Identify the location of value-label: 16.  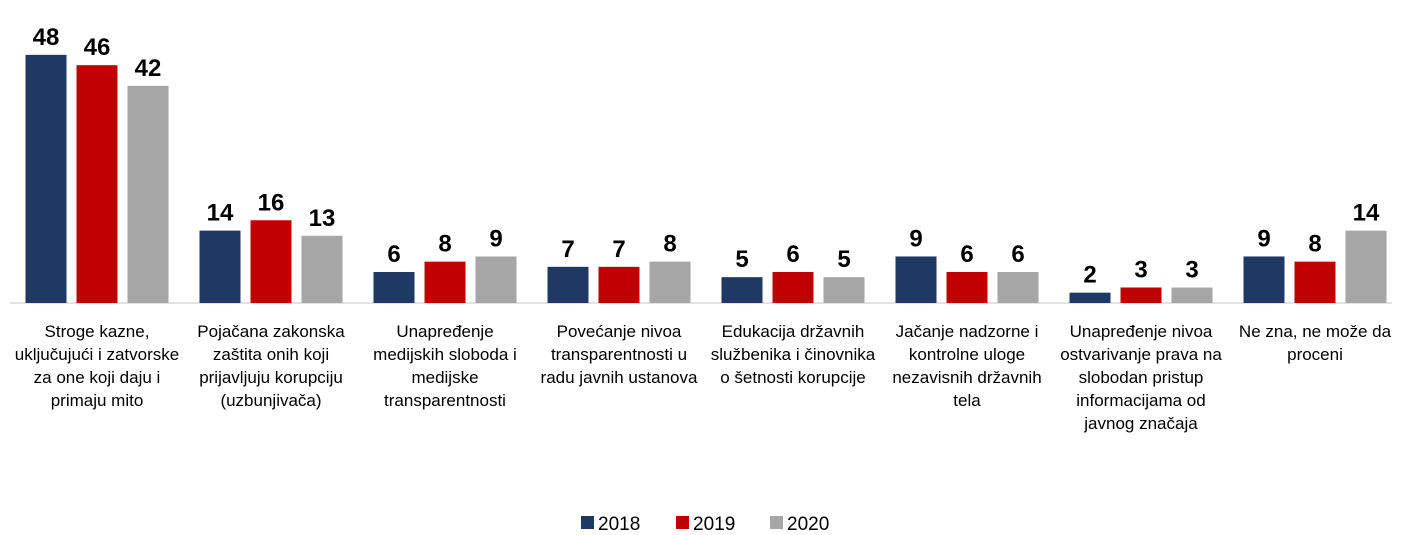
(271, 202).